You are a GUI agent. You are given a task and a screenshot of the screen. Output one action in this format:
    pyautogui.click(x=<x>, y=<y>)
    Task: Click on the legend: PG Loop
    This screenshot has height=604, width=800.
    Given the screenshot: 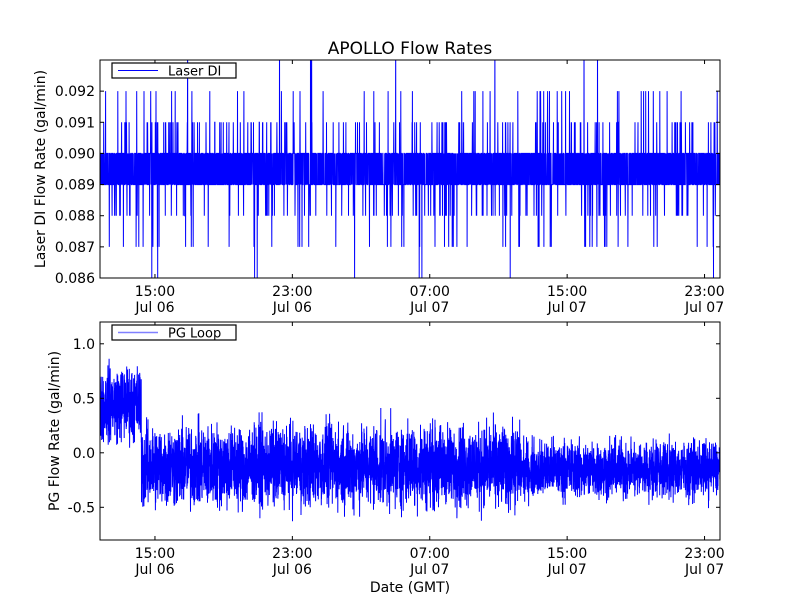 What is the action you would take?
    pyautogui.click(x=174, y=333)
    